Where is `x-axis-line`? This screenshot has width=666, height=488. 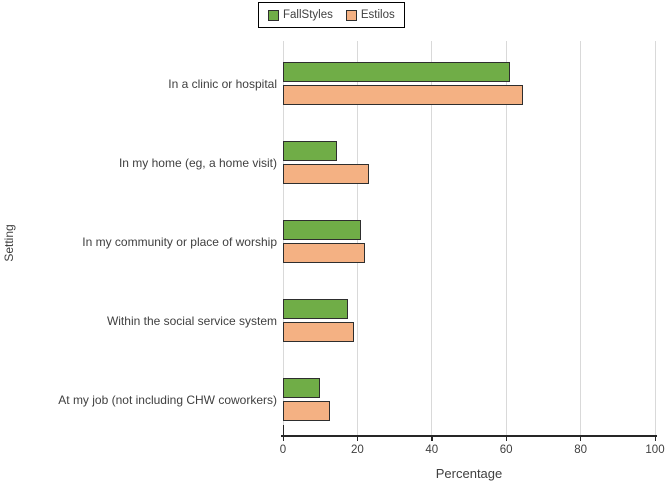 x-axis-line is located at coordinates (469, 436).